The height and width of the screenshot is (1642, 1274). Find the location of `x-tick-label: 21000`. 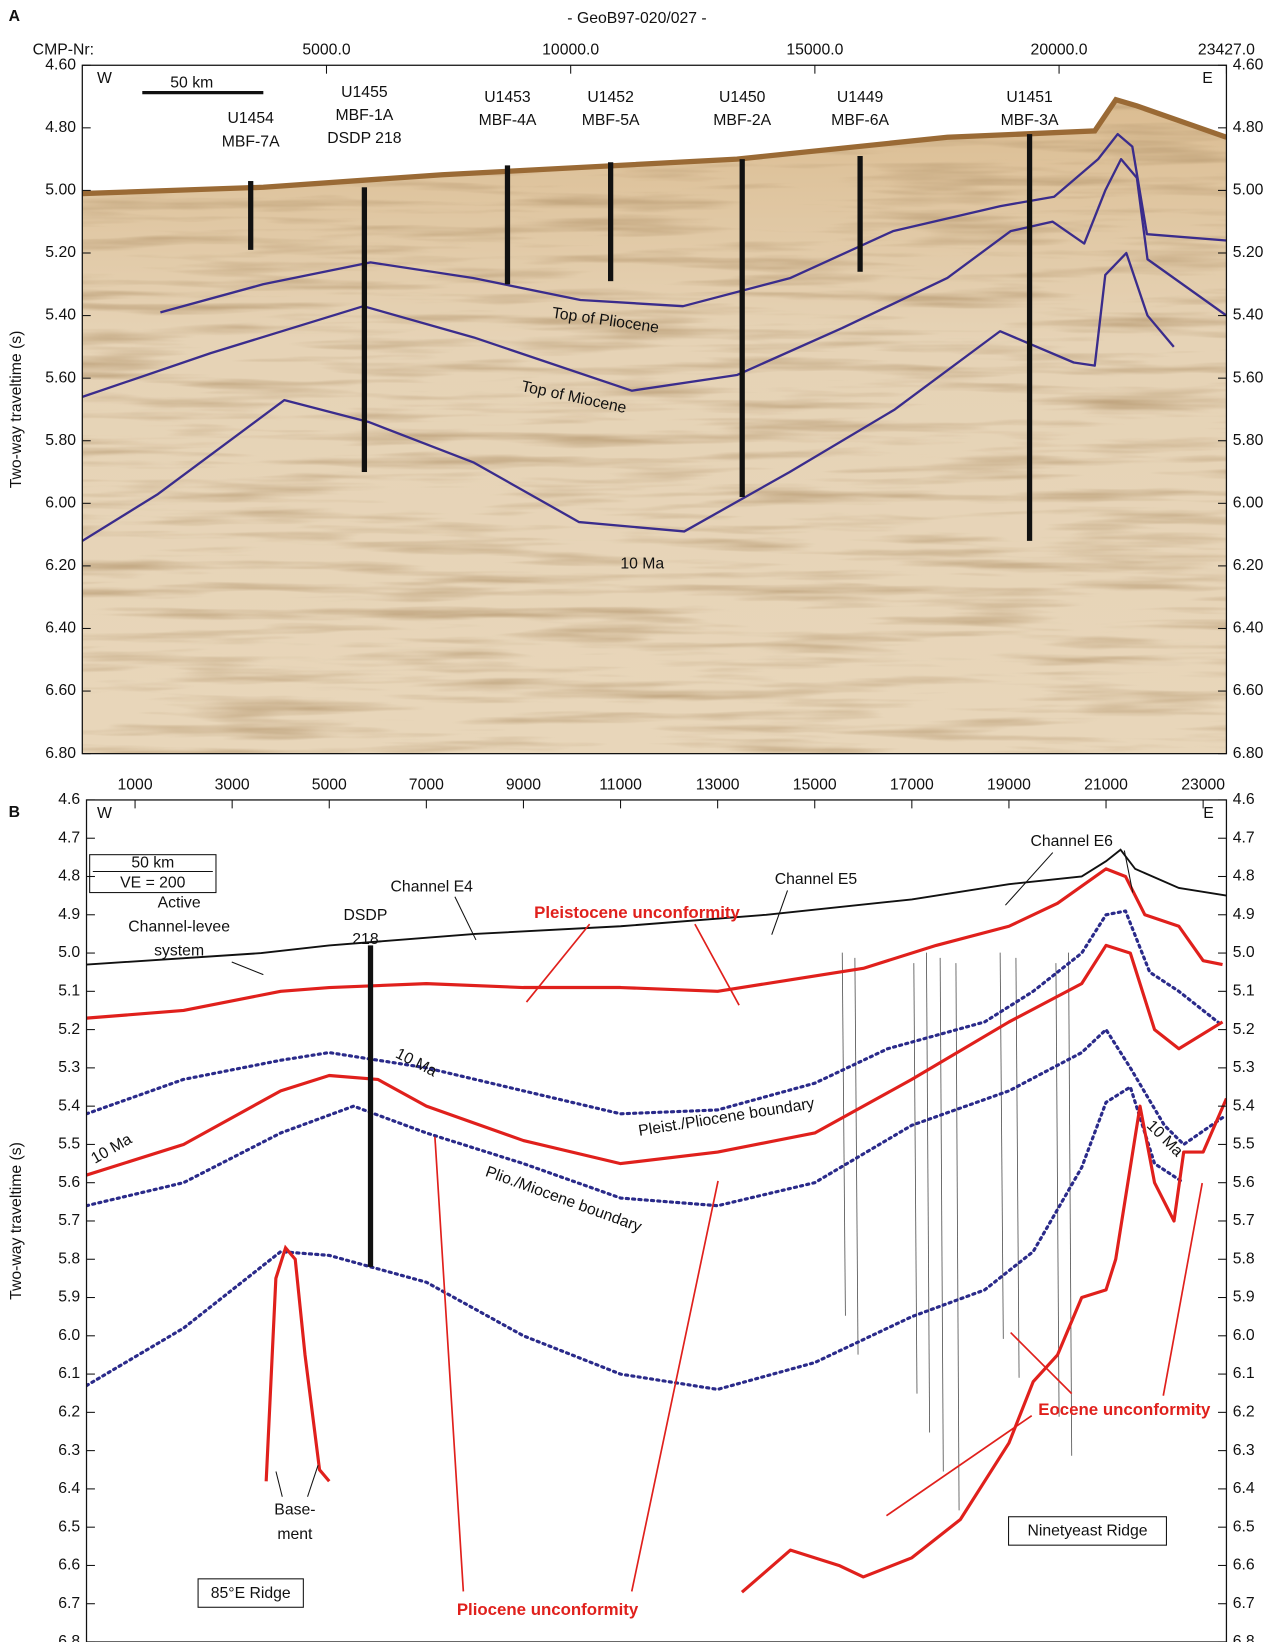

x-tick-label: 21000 is located at coordinates (1106, 784).